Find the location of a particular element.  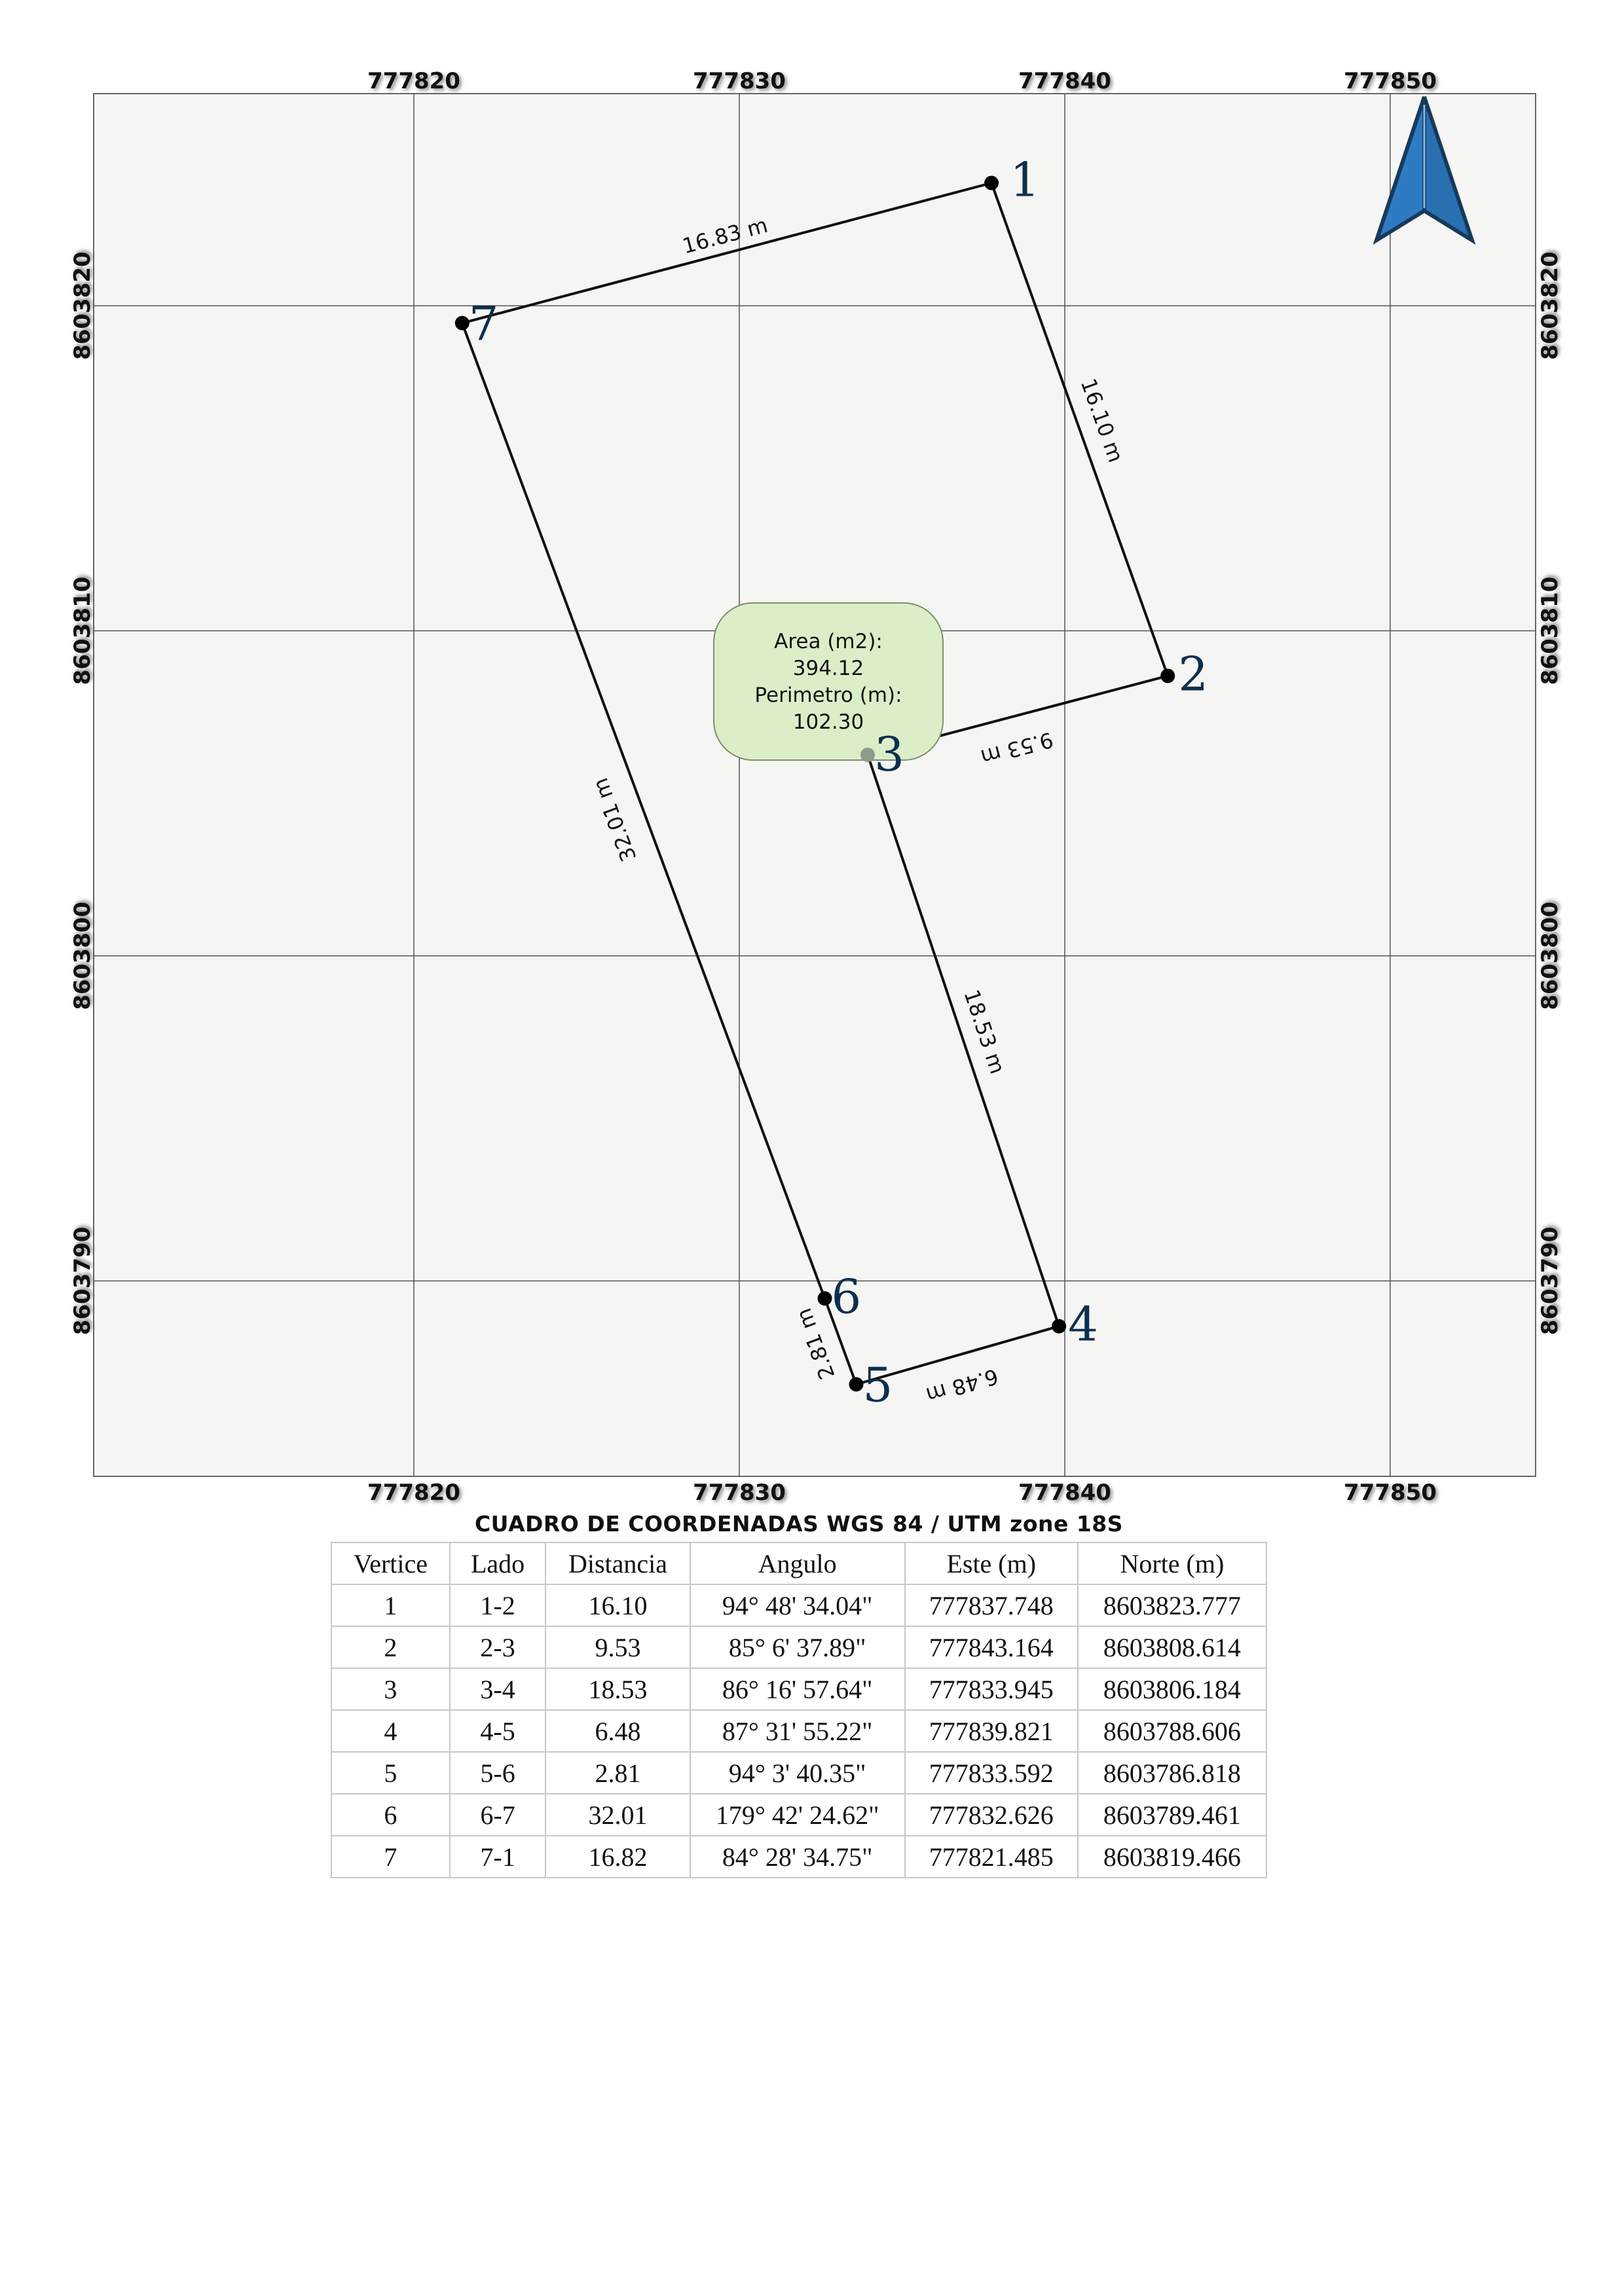

table-cell: 9.53 is located at coordinates (618, 1647).